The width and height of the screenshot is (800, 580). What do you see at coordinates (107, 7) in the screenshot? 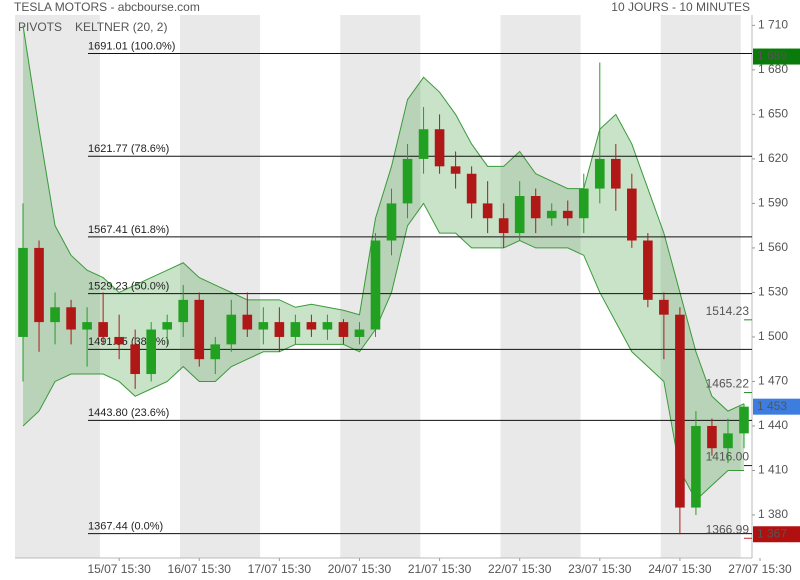
I see `chart-title: TESLA MOTORS - abcbourse.com` at bounding box center [107, 7].